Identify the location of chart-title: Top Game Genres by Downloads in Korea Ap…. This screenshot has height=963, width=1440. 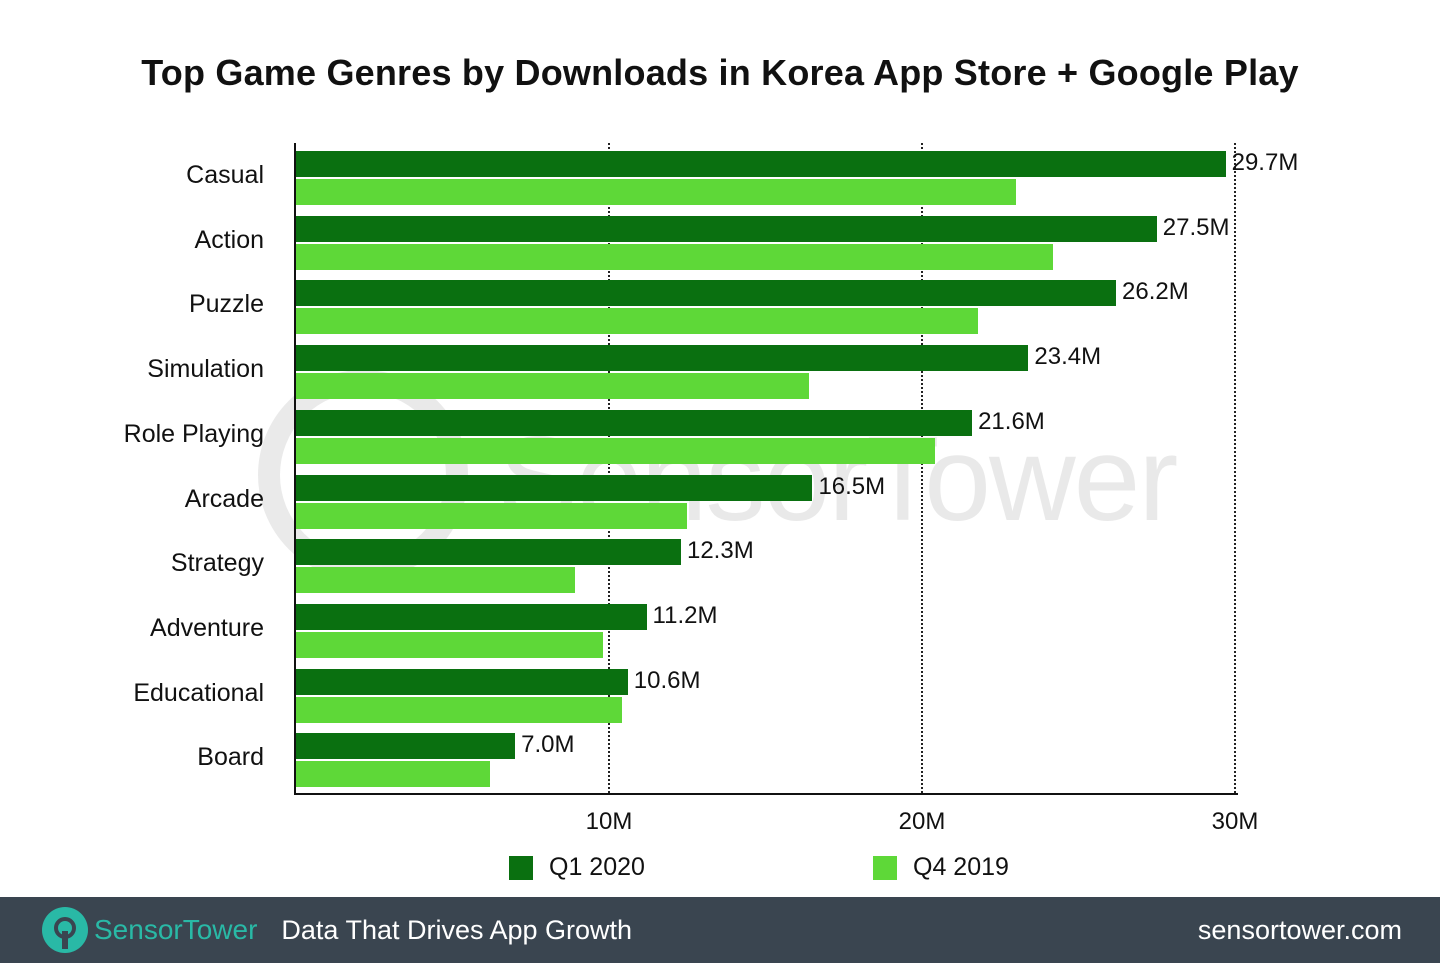
(720, 72).